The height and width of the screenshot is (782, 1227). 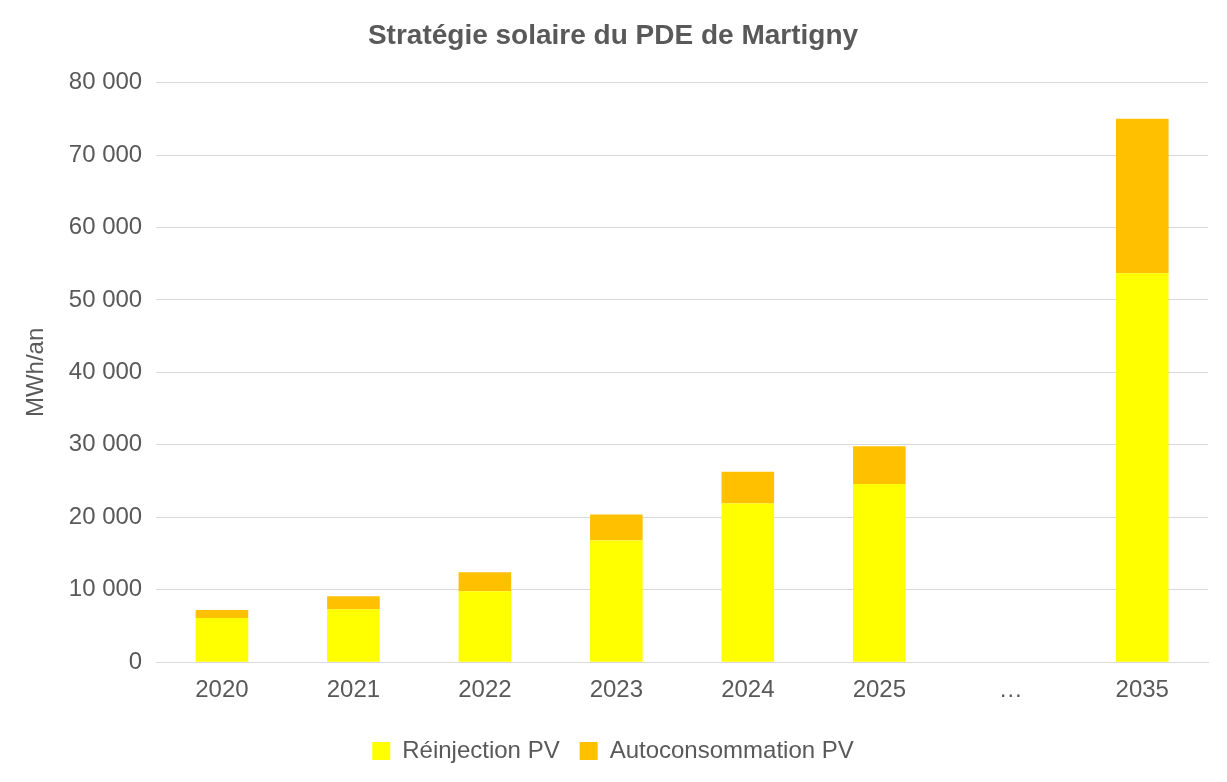 I want to click on x-tick-label: 2035, so click(x=1142, y=689).